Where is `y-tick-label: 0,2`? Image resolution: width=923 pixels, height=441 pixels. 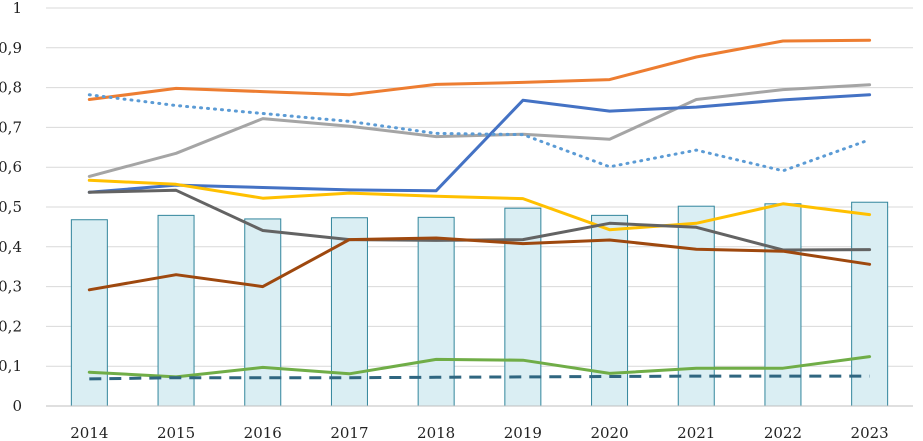 y-tick-label: 0,2 is located at coordinates (11, 326).